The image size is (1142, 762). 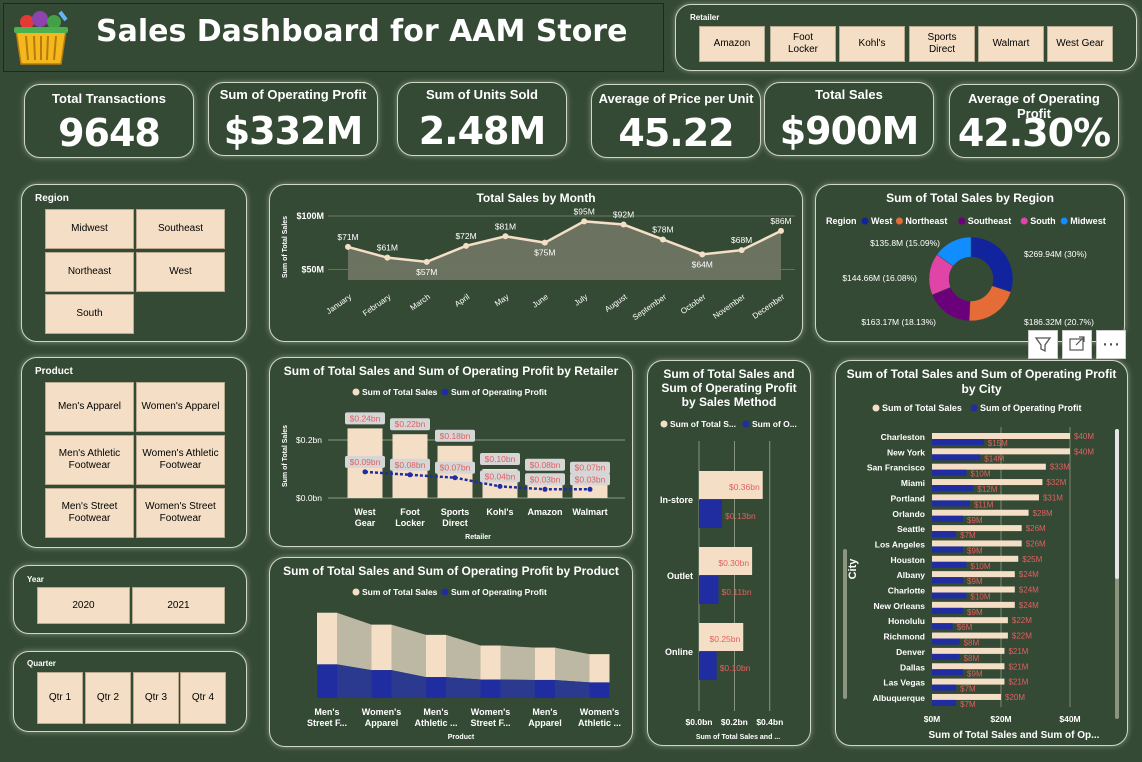 I want to click on y-tick-label: $100M, so click(x=310, y=216).